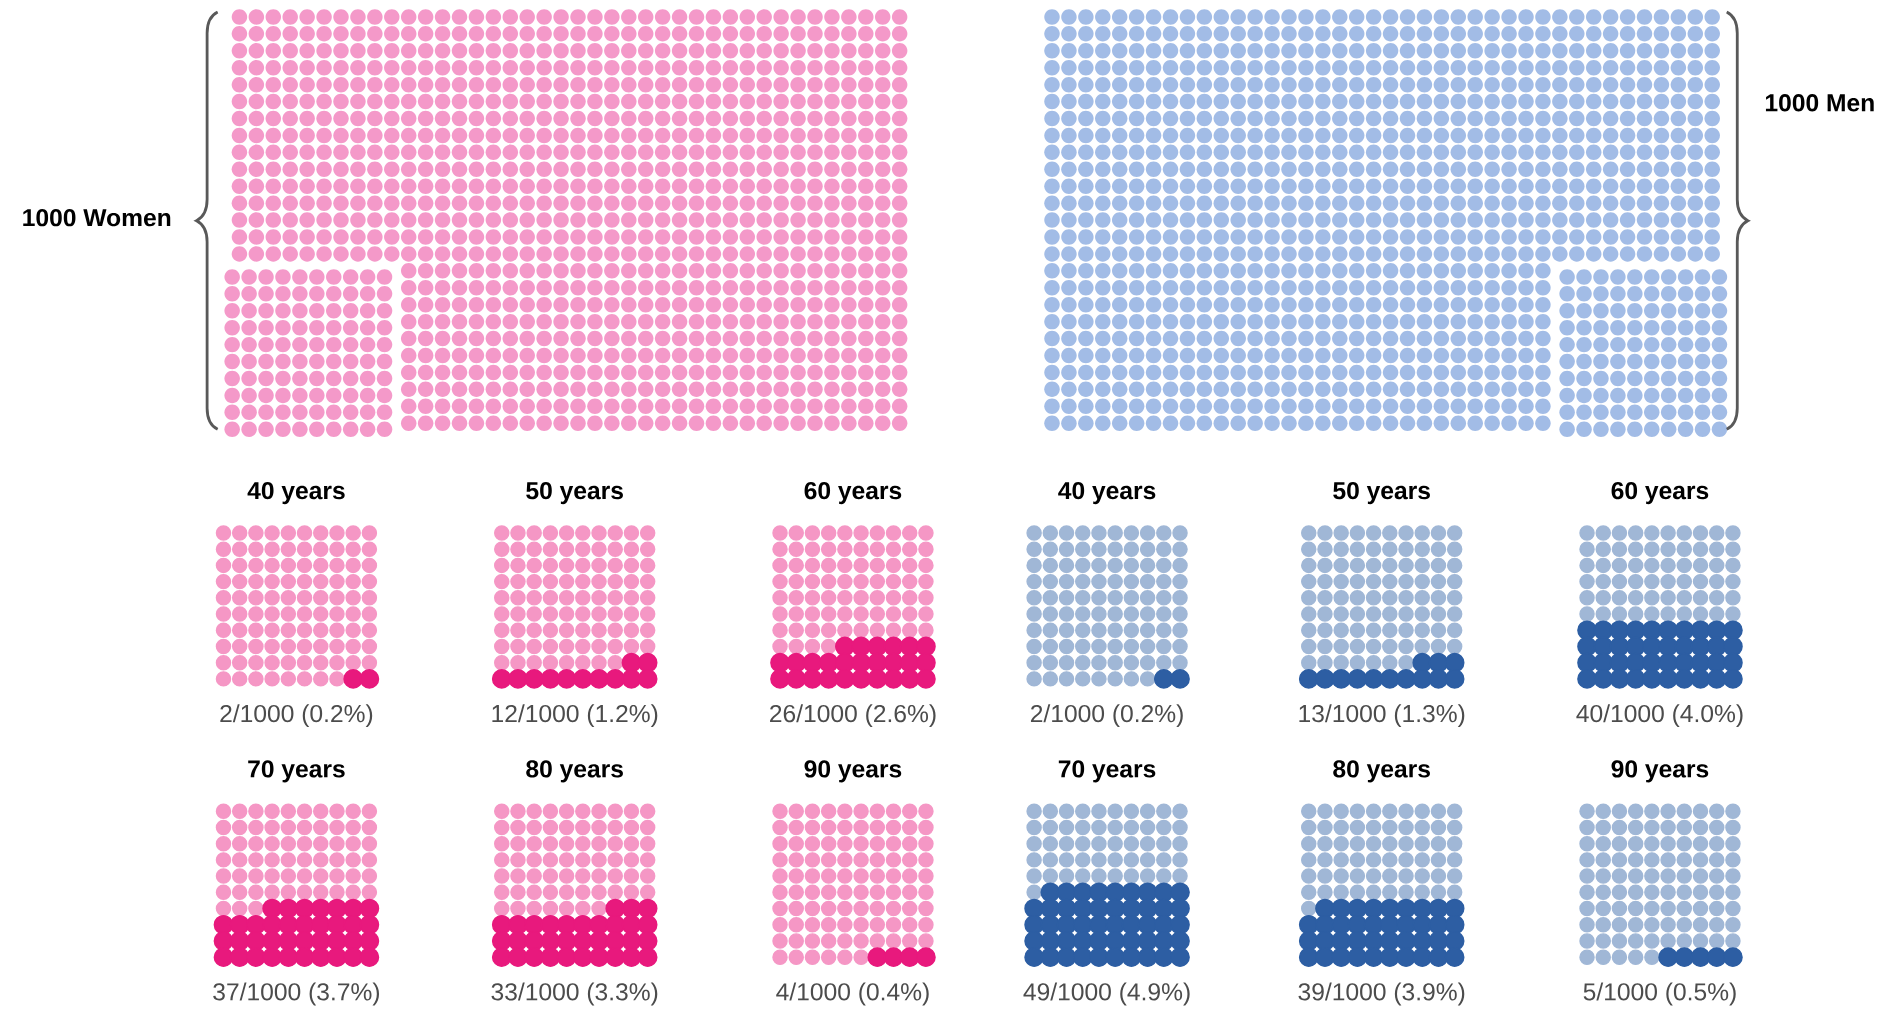 The height and width of the screenshot is (1014, 1896). I want to click on data-label: 5/1000 (0.5%), so click(1659, 994).